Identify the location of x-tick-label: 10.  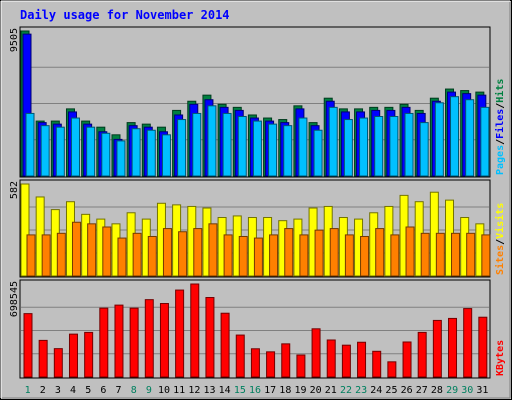
(164, 390).